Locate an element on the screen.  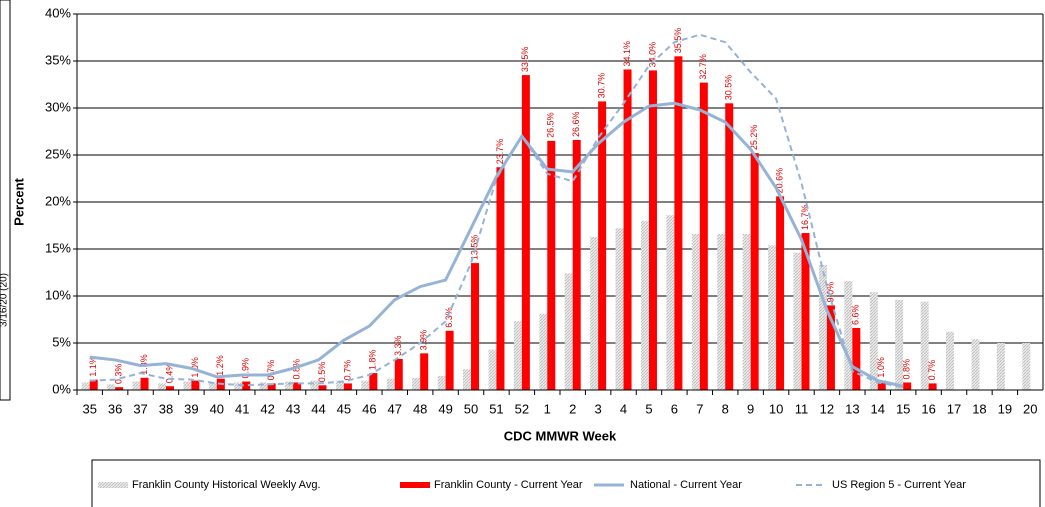
value-label: 0.4% is located at coordinates (169, 373).